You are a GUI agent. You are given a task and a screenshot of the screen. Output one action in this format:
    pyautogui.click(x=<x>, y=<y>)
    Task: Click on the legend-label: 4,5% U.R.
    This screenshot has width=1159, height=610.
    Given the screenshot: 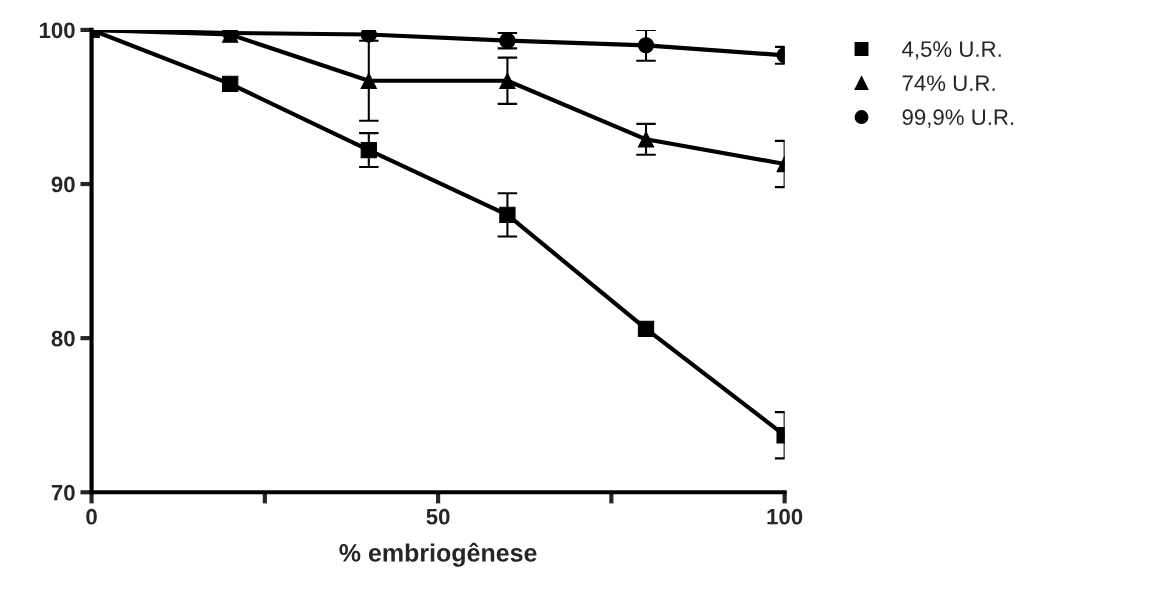 What is the action you would take?
    pyautogui.click(x=951, y=50)
    